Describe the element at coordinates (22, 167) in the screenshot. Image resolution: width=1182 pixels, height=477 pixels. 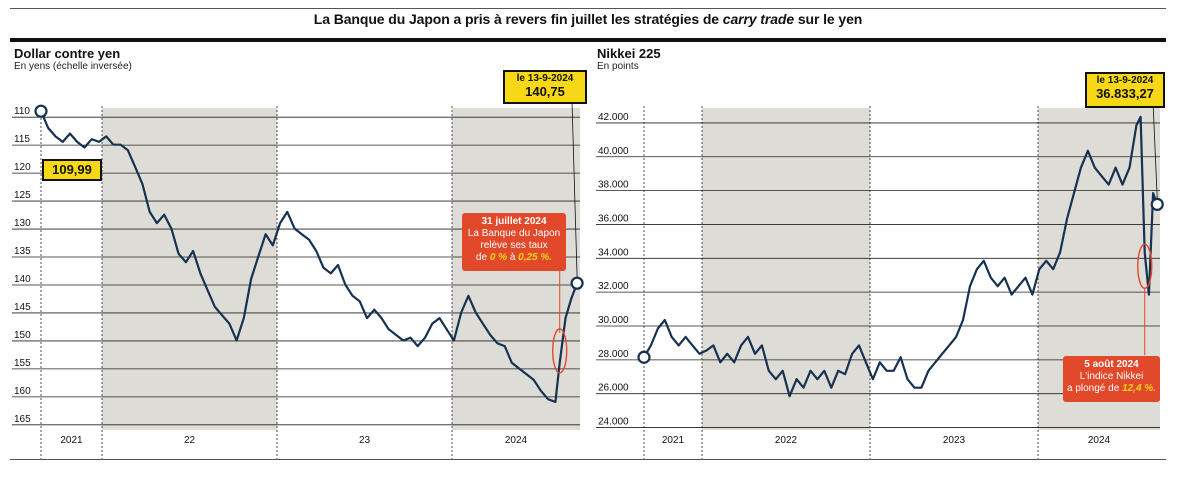
I see `left-ytick-label: 120` at that location.